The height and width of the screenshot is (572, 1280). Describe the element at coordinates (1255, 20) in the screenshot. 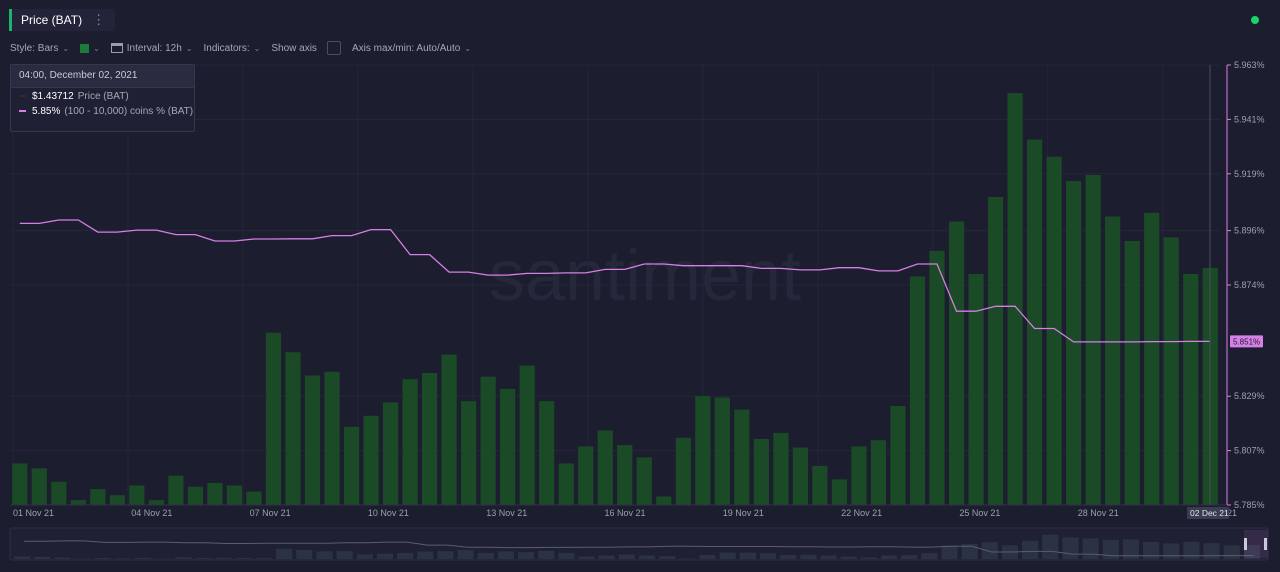

I see `live-status-dot` at that location.